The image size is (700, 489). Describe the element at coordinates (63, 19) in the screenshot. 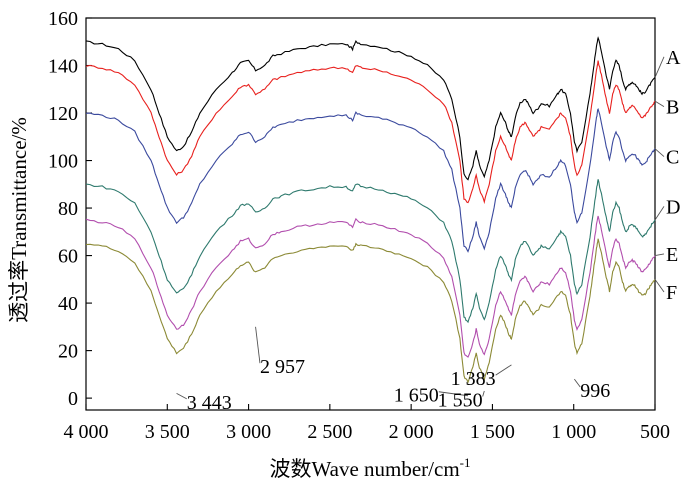

I see `y-tick-label: 160` at that location.